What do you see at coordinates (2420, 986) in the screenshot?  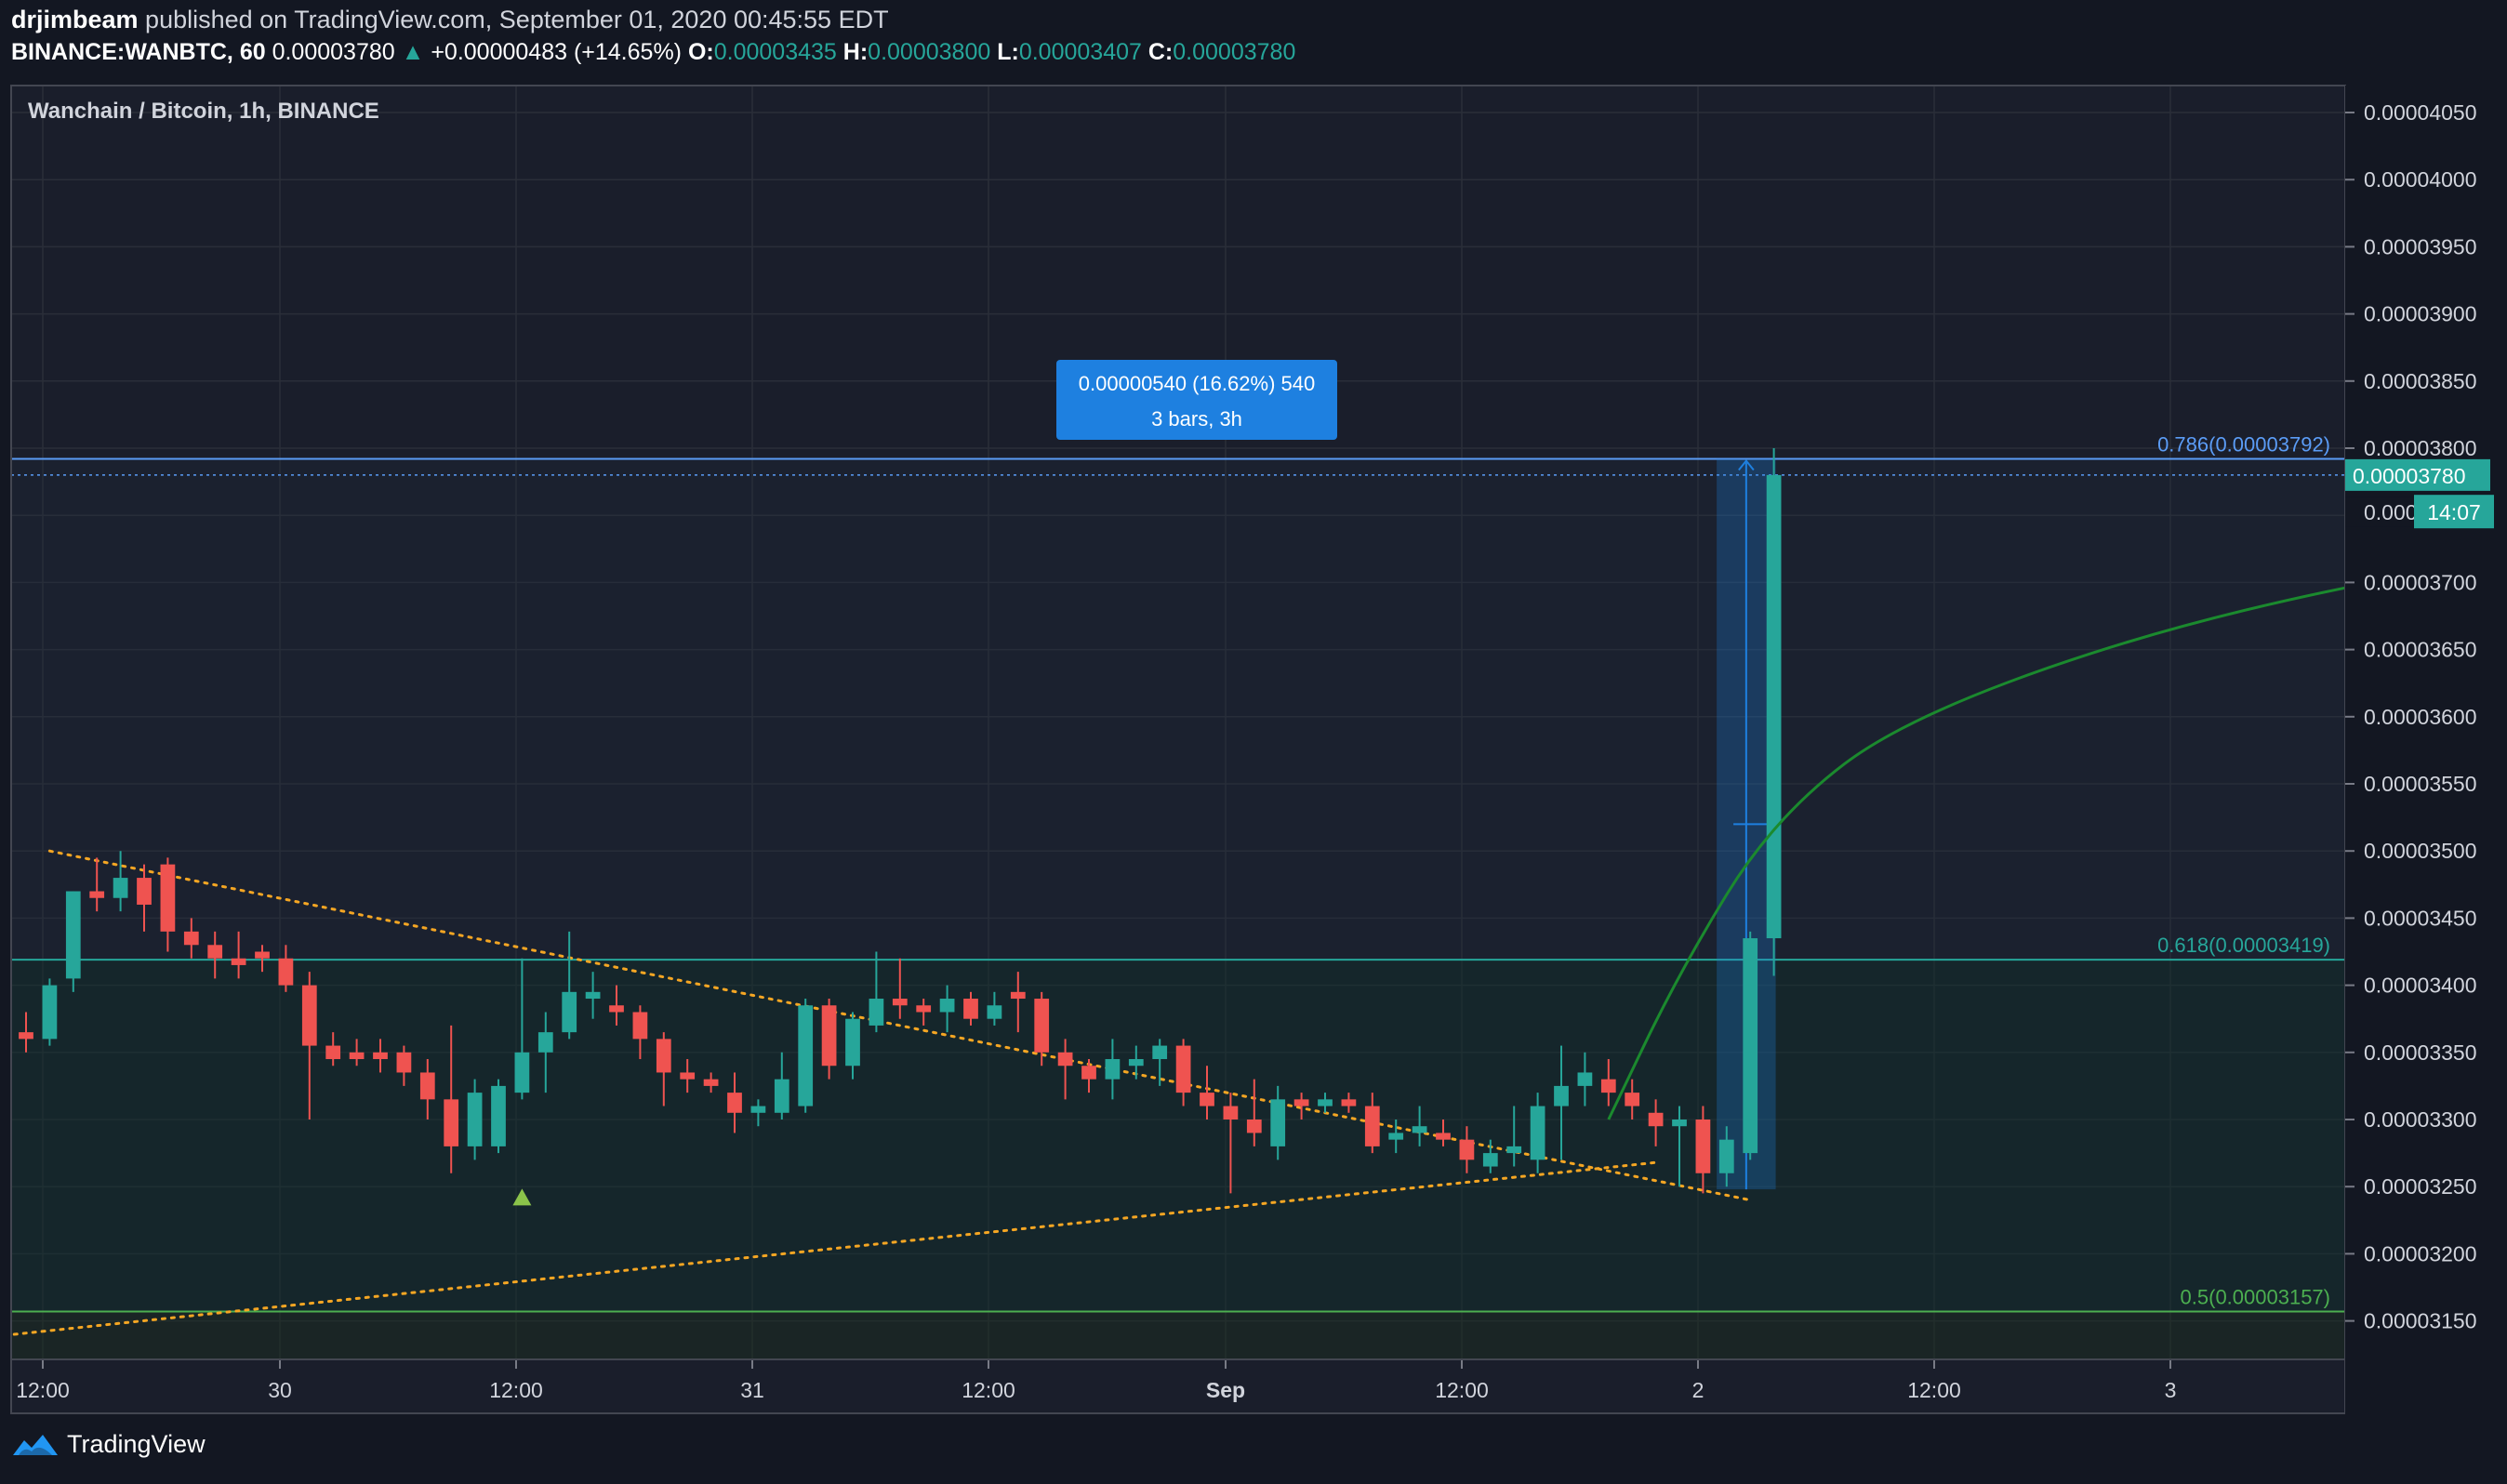 I see `y-tick-label: 0.00003400` at bounding box center [2420, 986].